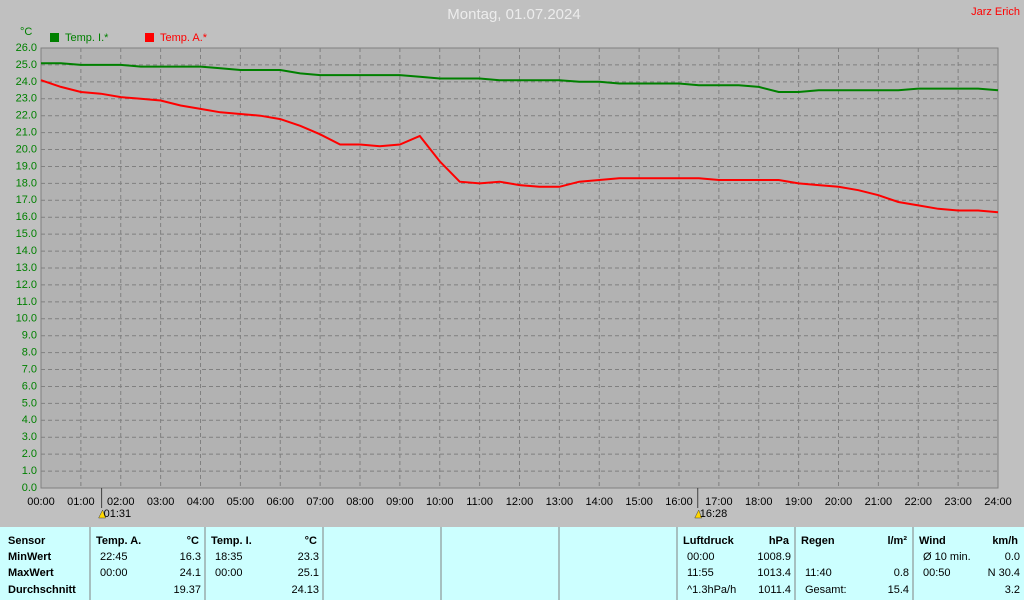 This screenshot has width=1024, height=600. Describe the element at coordinates (118, 514) in the screenshot. I see `annotation-label: 01:31` at that location.